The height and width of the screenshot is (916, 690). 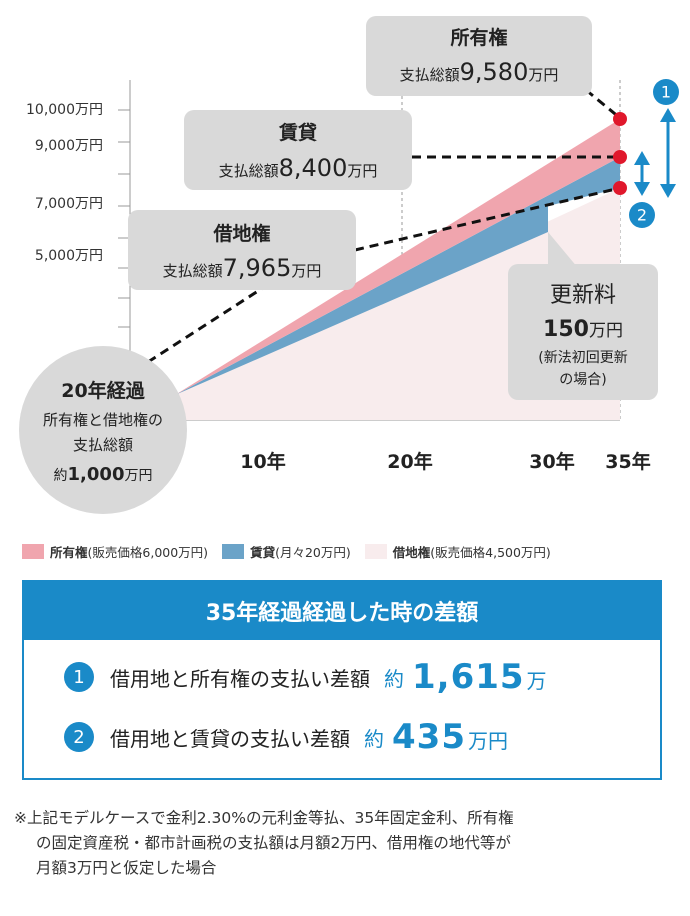 I want to click on marker-2-badge, so click(x=642, y=215).